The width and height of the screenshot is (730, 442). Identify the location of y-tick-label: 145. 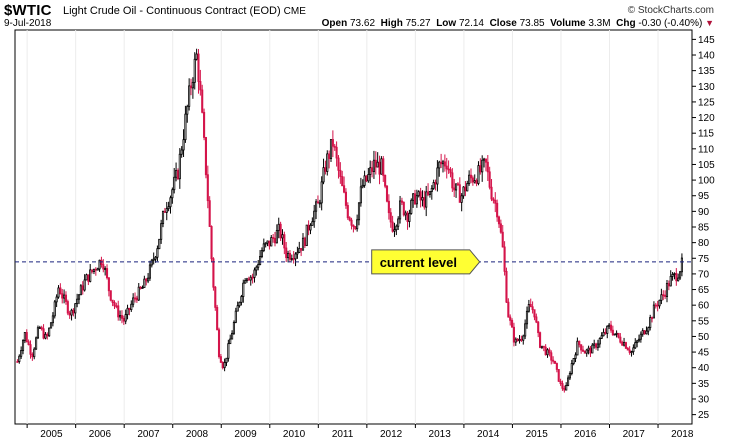
(706, 40).